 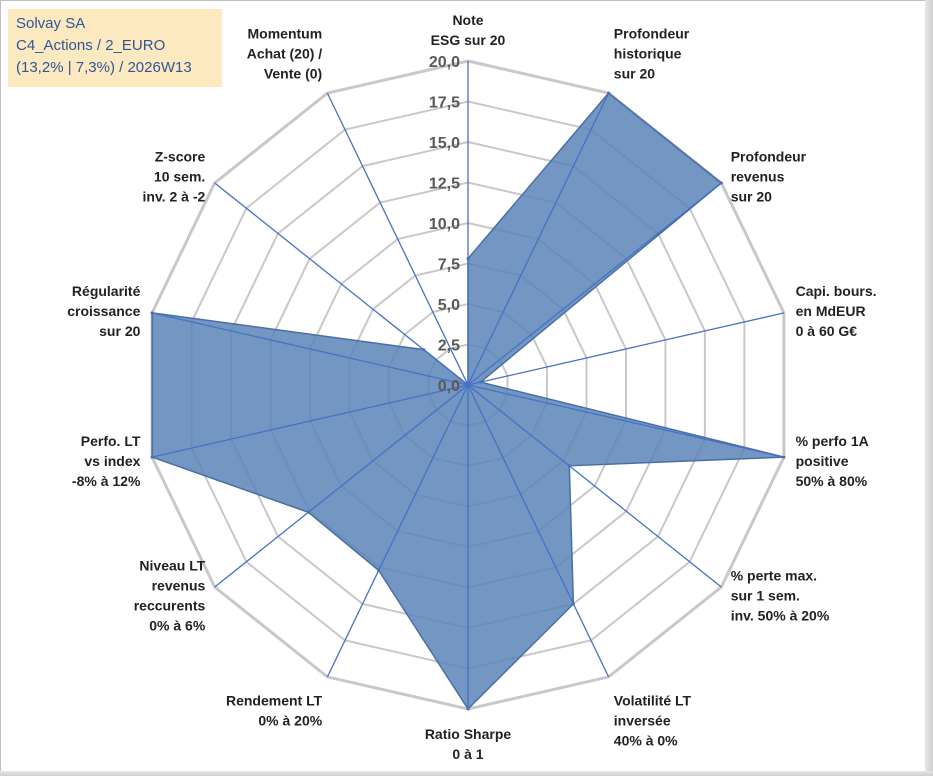 What do you see at coordinates (91, 45) in the screenshot?
I see `info-category: C4_Actions / 2_EURO` at bounding box center [91, 45].